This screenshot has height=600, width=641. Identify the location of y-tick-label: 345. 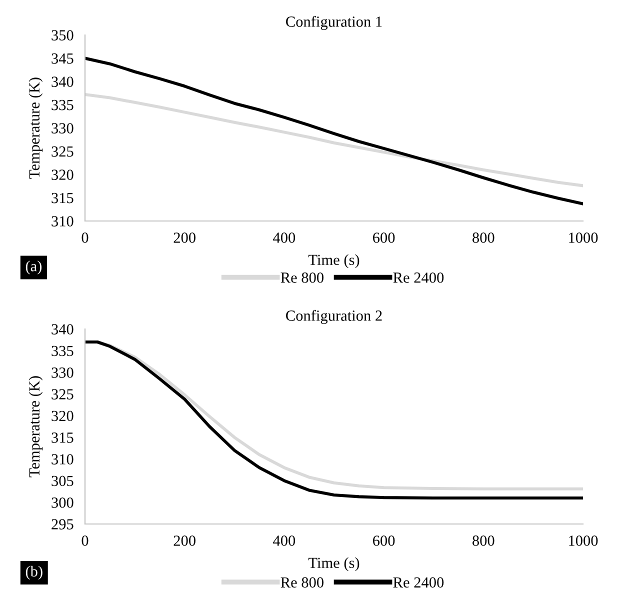
(63, 58).